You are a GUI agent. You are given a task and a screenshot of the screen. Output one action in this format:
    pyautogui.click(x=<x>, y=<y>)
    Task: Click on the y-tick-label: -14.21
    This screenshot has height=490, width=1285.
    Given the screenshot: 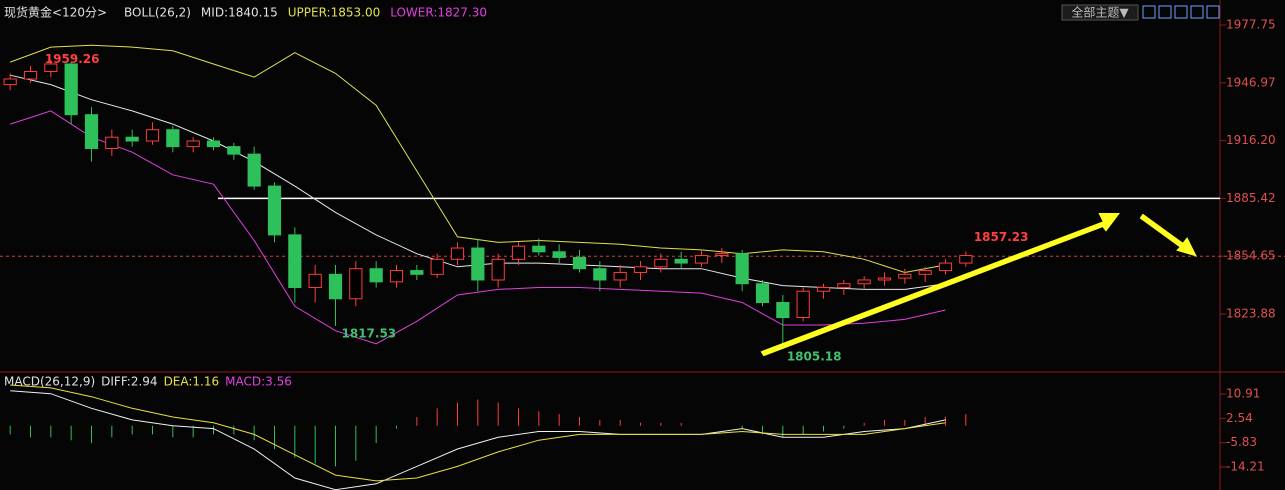 What is the action you would take?
    pyautogui.click(x=1245, y=467)
    